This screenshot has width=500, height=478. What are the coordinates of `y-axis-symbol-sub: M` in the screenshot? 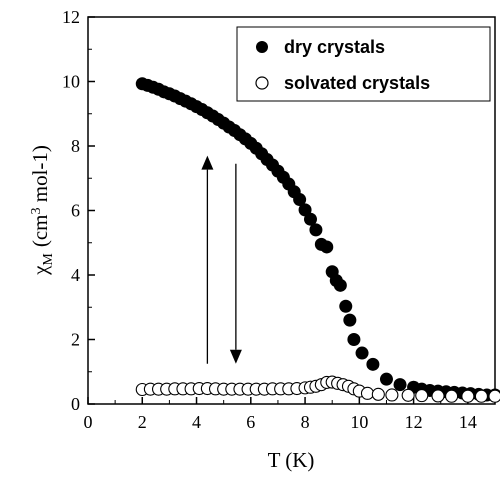 It's located at (48, 259).